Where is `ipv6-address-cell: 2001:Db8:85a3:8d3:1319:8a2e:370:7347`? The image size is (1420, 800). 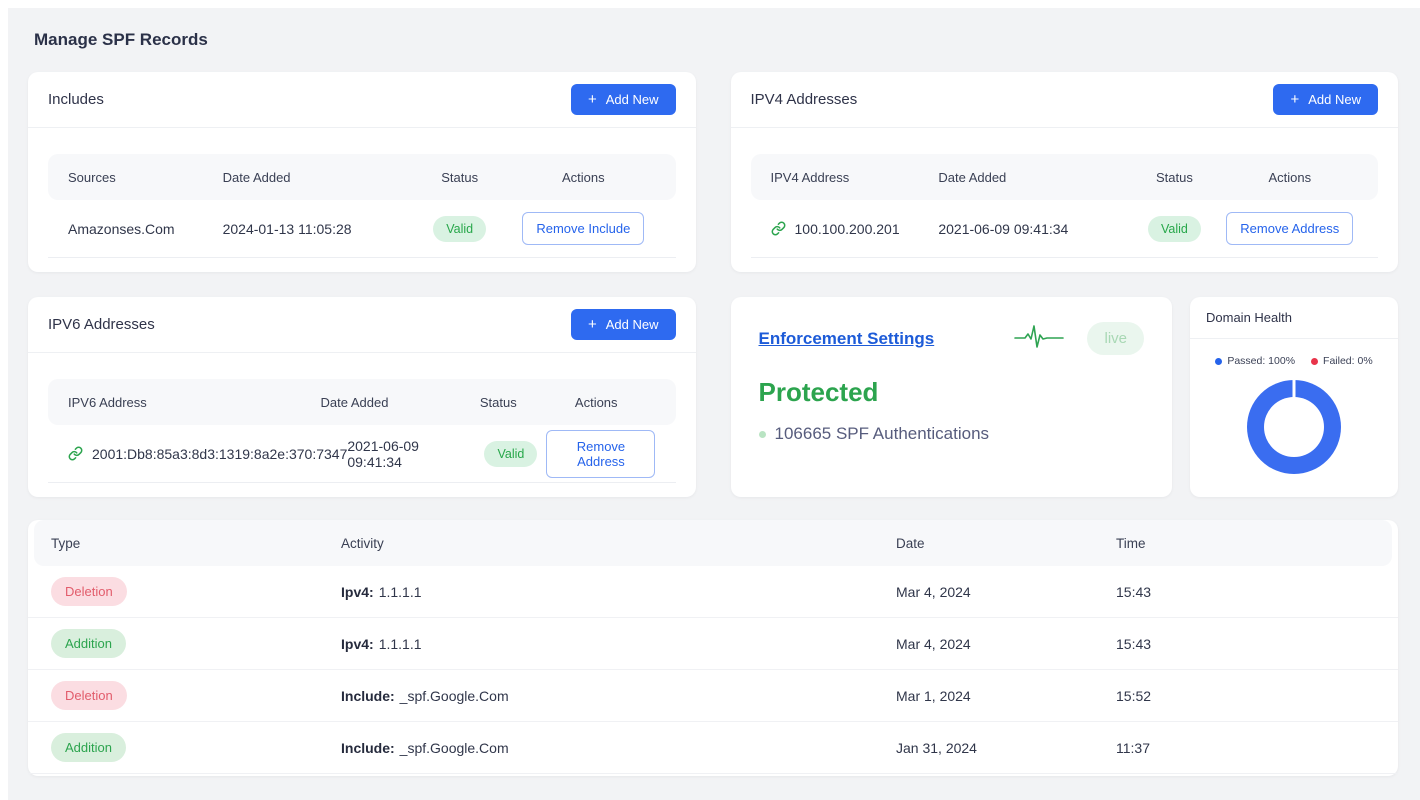 ipv6-address-cell: 2001:Db8:85a3:8d3:1319:8a2e:370:7347 is located at coordinates (207, 454).